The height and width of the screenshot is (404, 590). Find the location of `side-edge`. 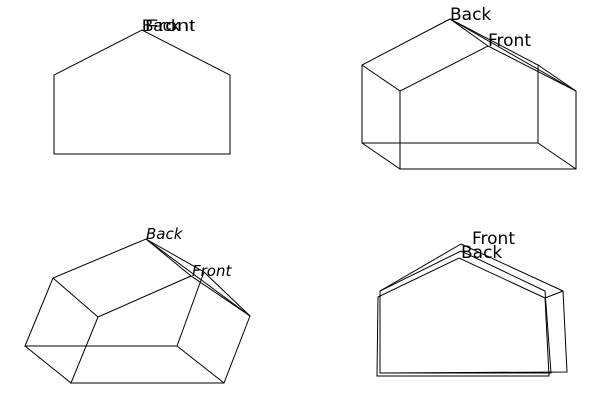

side-edge is located at coordinates (473, 308).